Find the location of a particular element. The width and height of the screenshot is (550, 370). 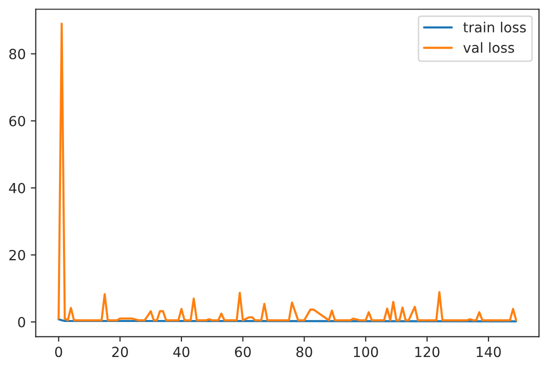

y-tick-label: 60 is located at coordinates (17, 121).